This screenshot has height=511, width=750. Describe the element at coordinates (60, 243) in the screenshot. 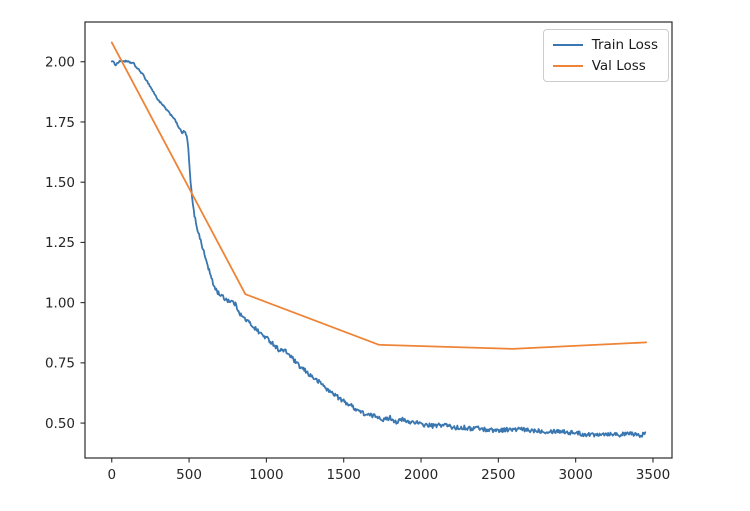

I see `y-tick-label: 1.25` at that location.